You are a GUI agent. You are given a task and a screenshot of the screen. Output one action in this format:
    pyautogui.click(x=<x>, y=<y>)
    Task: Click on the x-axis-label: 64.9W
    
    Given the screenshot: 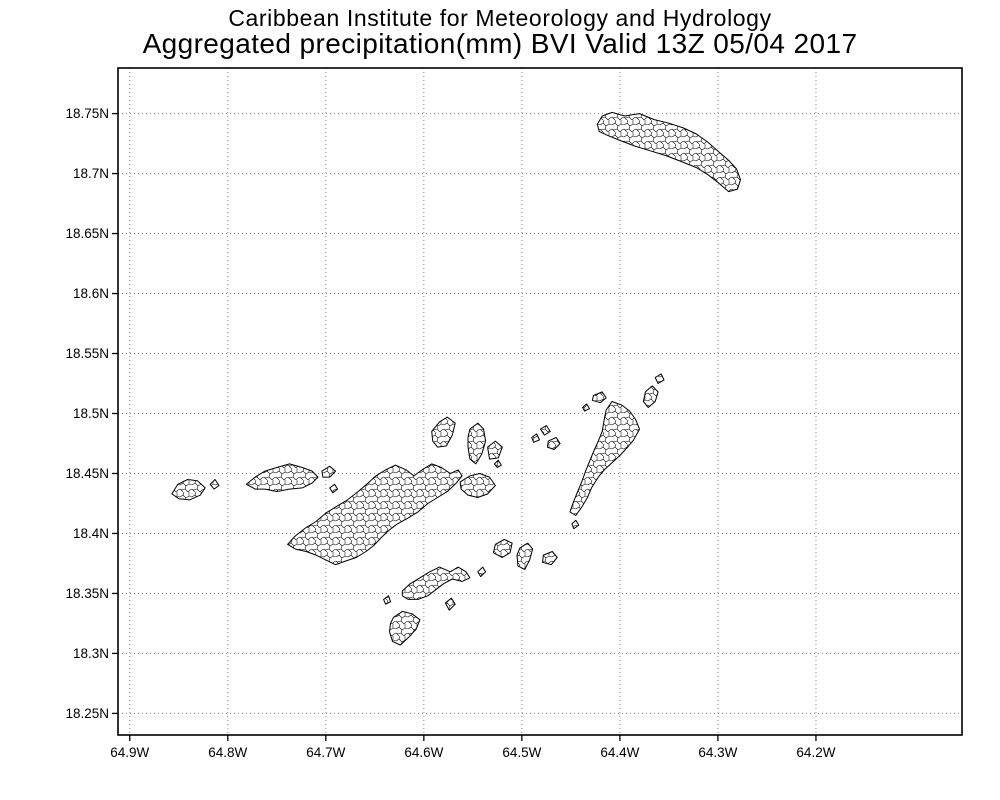 What is the action you would take?
    pyautogui.click(x=129, y=752)
    